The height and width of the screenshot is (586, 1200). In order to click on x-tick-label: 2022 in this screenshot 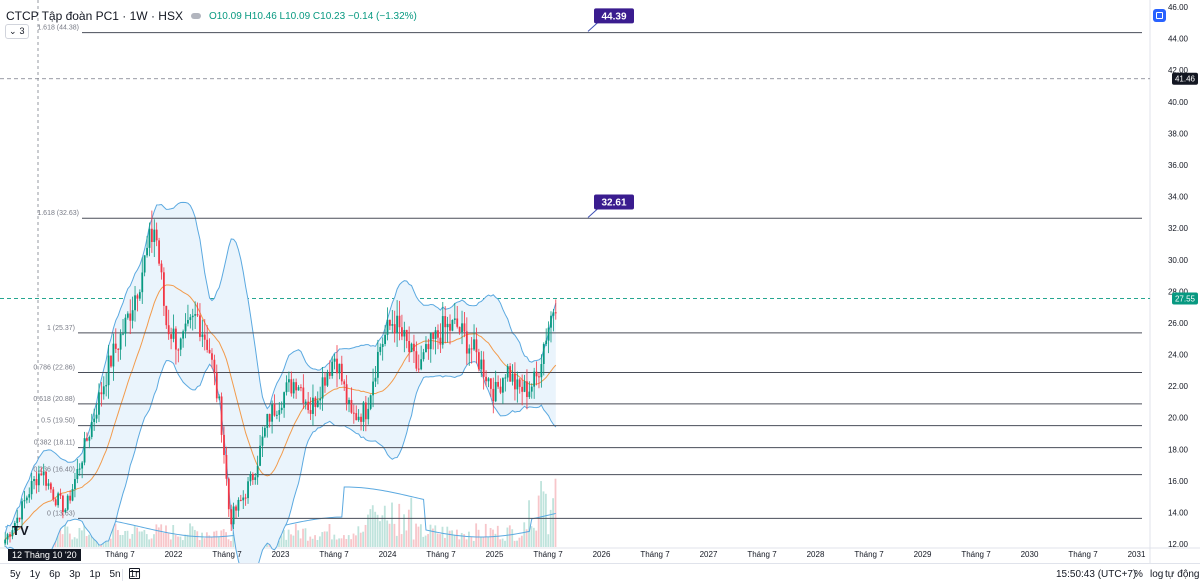, I will do `click(174, 554)`.